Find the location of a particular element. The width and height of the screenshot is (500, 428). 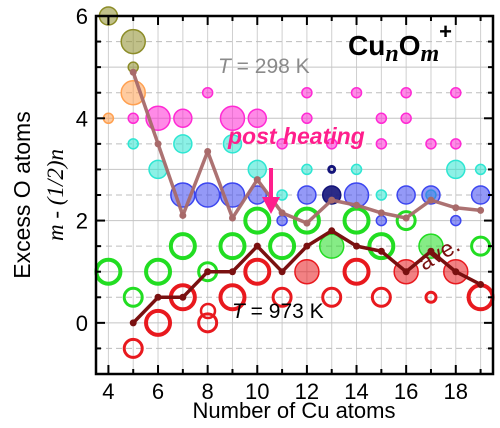

title-base: Cu is located at coordinates (366, 45).